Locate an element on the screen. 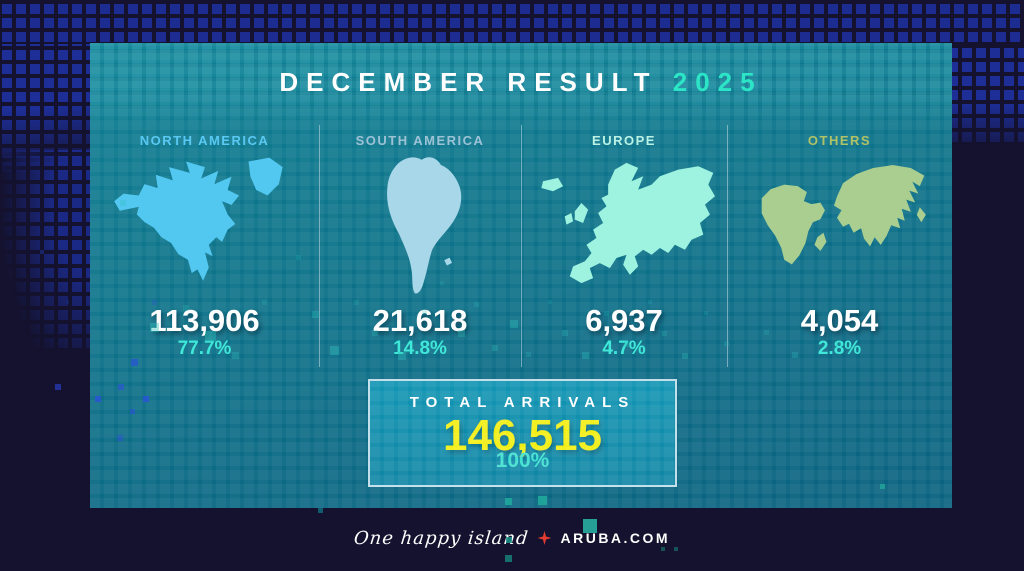  others-map-svg is located at coordinates (843, 215).